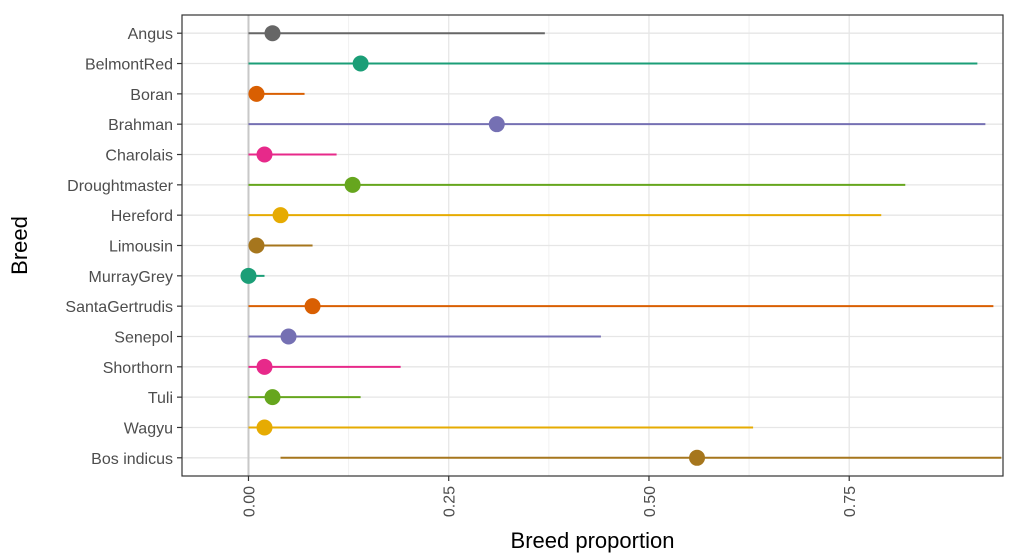 The width and height of the screenshot is (1019, 558). What do you see at coordinates (264, 366) in the screenshot?
I see `point-shorthorn` at bounding box center [264, 366].